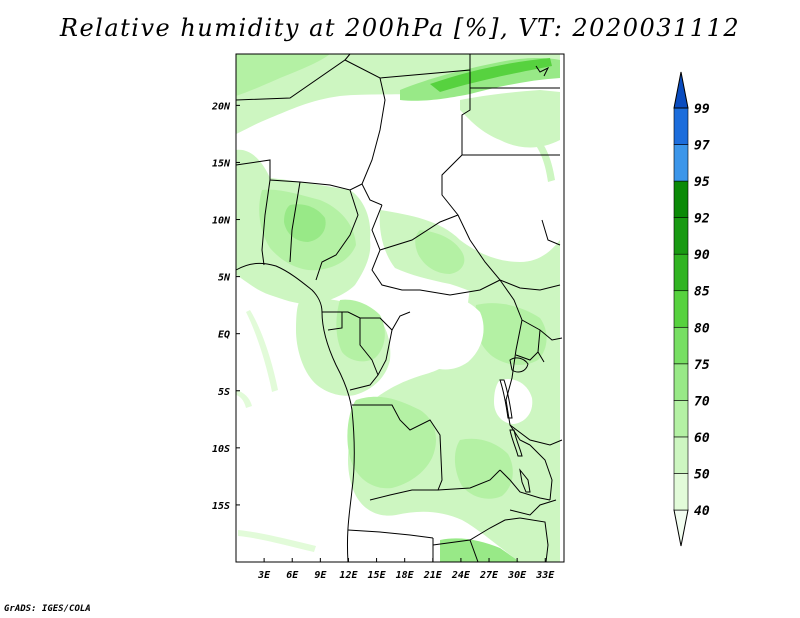 This screenshot has width=800, height=618. What do you see at coordinates (489, 575) in the screenshot?
I see `lon-label-8: 27E` at bounding box center [489, 575].